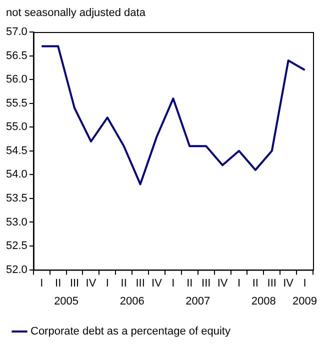  What do you see at coordinates (17, 56) in the screenshot?
I see `y-tick-label: 56.5` at bounding box center [17, 56].